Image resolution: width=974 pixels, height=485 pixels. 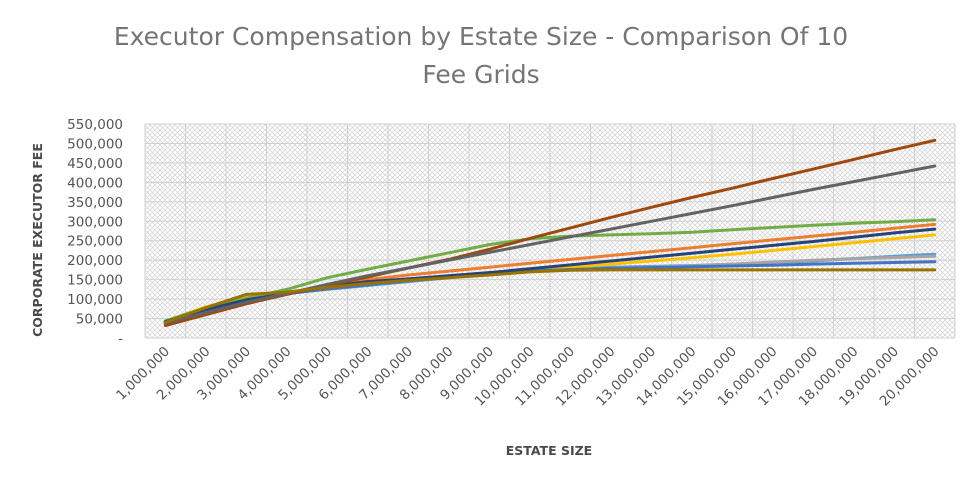 I want to click on y-tick-label: 150,000, so click(x=95, y=281).